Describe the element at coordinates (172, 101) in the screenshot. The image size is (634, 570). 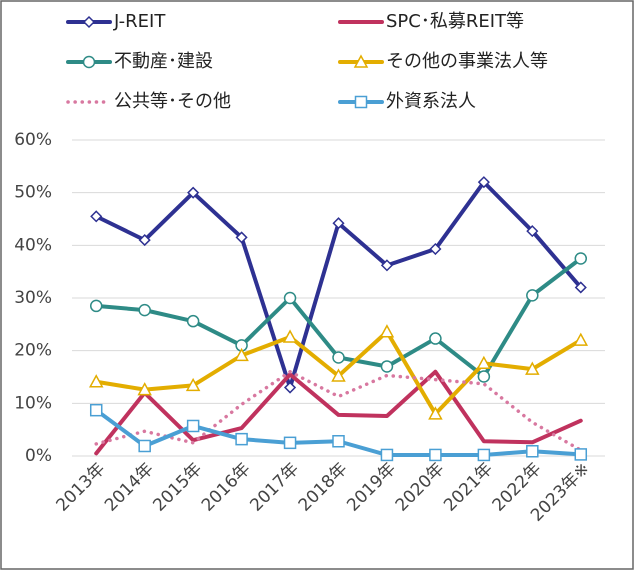
I see `legend-label: 公共等･その他` at that location.